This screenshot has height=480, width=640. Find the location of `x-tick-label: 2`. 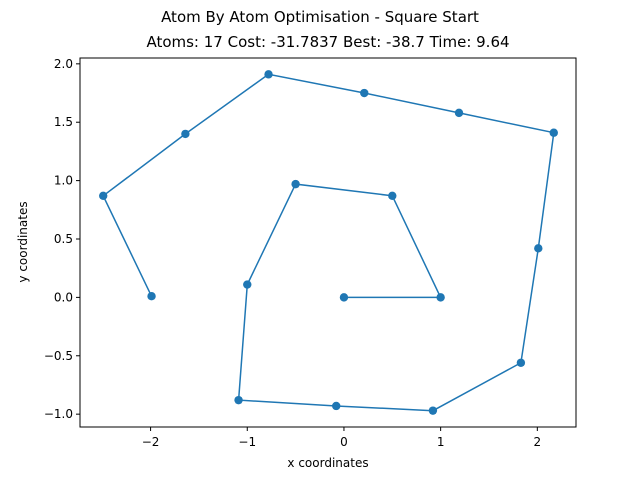

x-tick-label: 2 is located at coordinates (538, 442).